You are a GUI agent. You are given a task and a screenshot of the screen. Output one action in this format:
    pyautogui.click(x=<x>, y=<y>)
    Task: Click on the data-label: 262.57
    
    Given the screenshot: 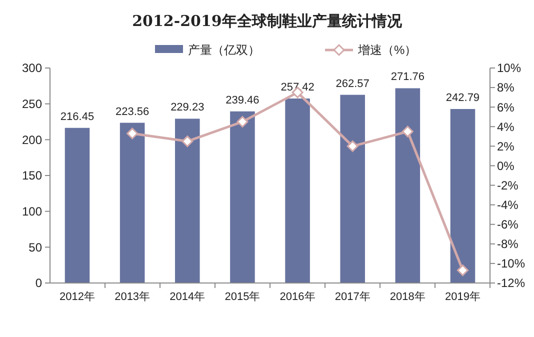 What is the action you would take?
    pyautogui.click(x=353, y=84)
    